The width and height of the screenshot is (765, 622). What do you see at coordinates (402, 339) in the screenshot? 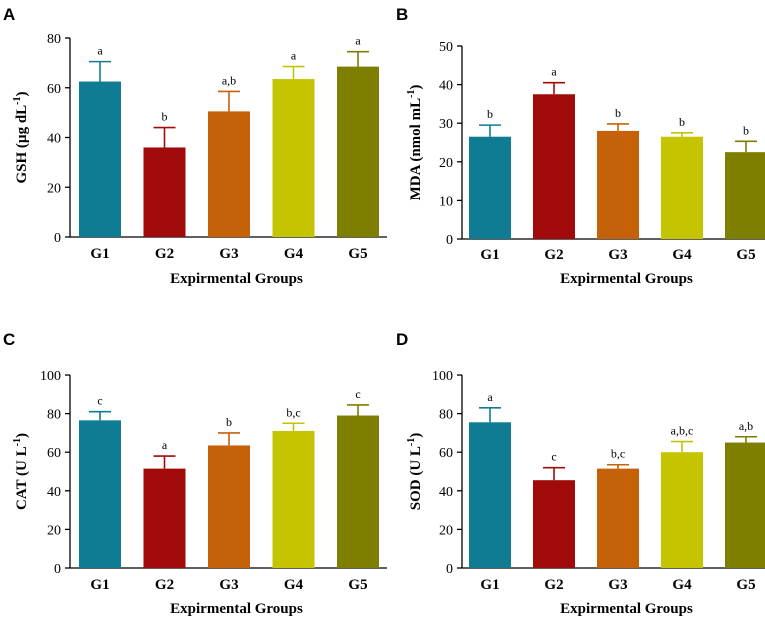
I see `panel-letter: D` at bounding box center [402, 339].